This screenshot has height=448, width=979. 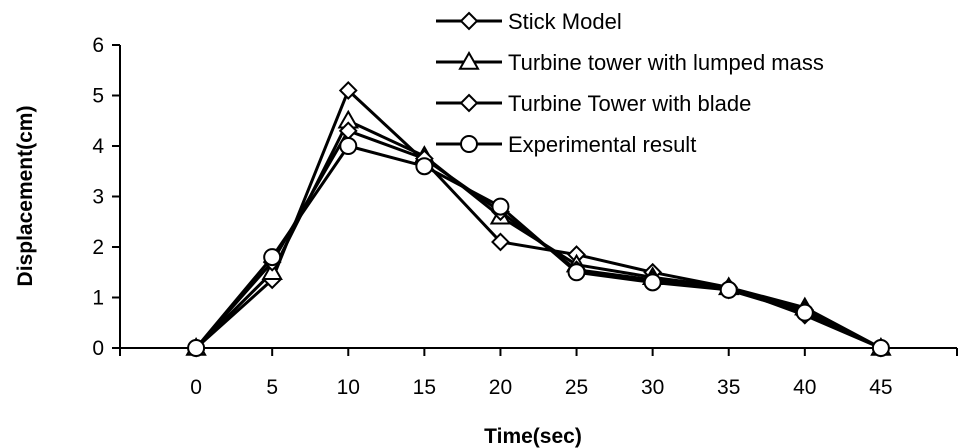 I want to click on y-tick-label: 4, so click(x=98, y=146).